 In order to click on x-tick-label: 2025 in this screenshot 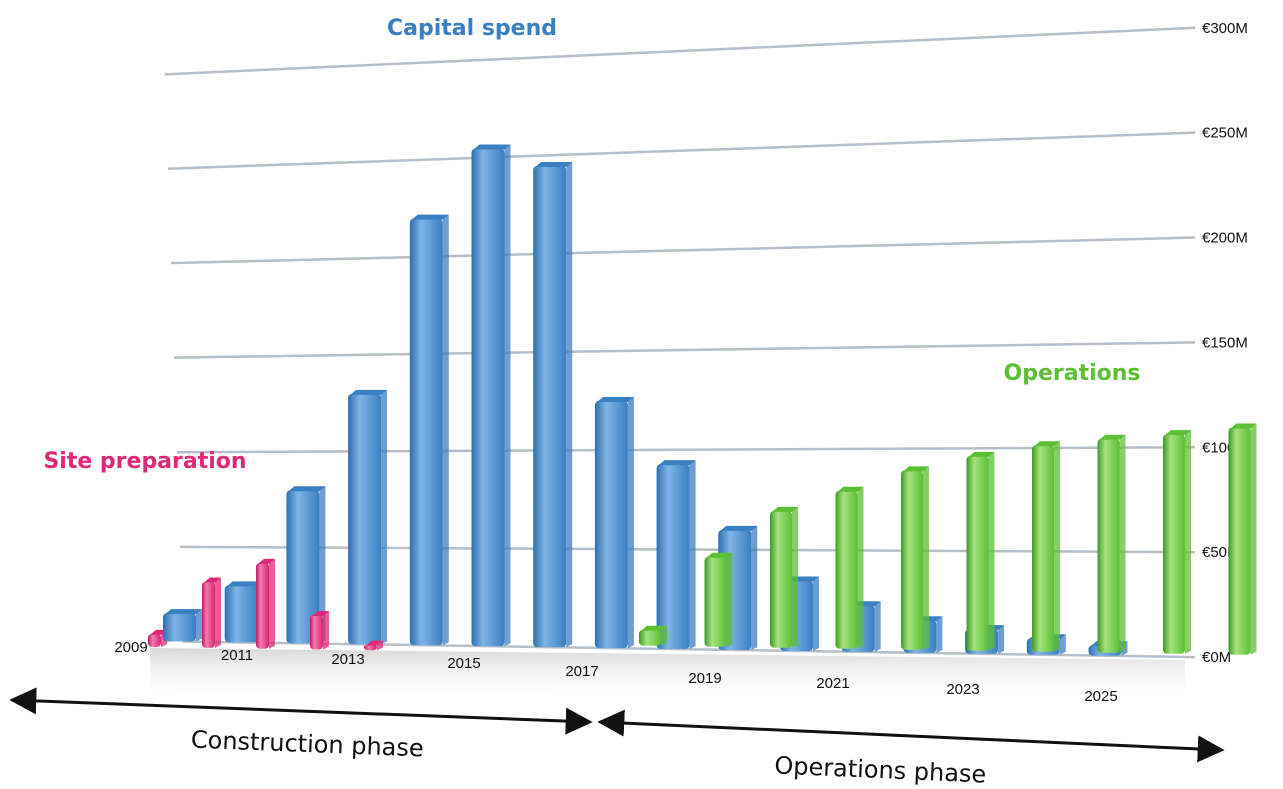, I will do `click(1100, 696)`.